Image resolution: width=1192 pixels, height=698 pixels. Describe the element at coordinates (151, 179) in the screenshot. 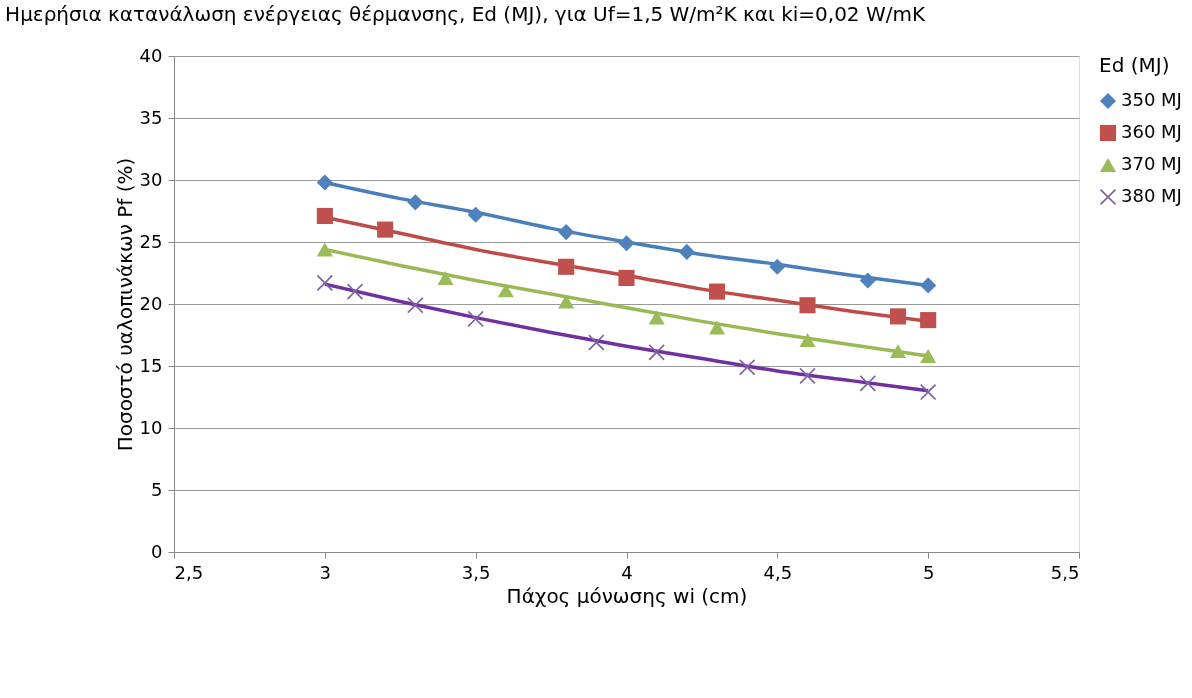

I see `y-tick-label: 30` at that location.